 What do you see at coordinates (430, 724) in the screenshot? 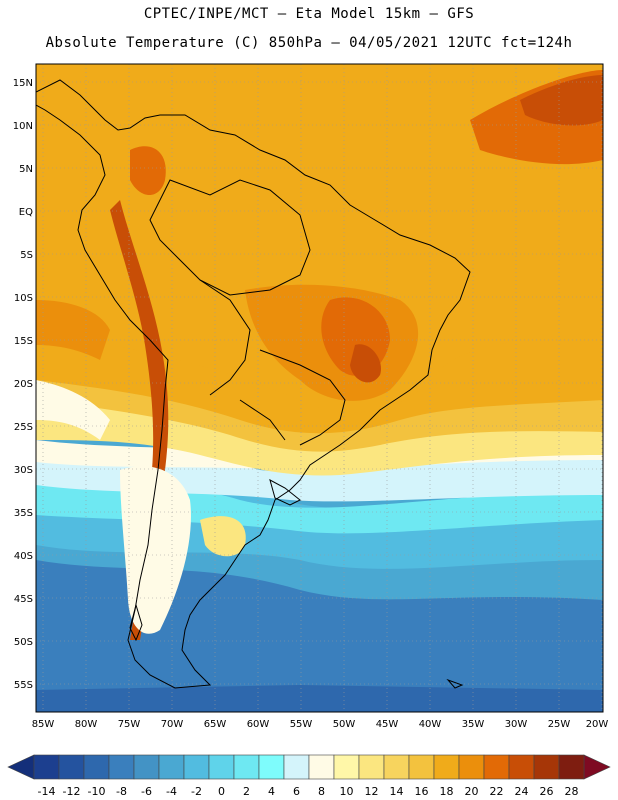
I see `lon-label: 40W` at bounding box center [430, 724].